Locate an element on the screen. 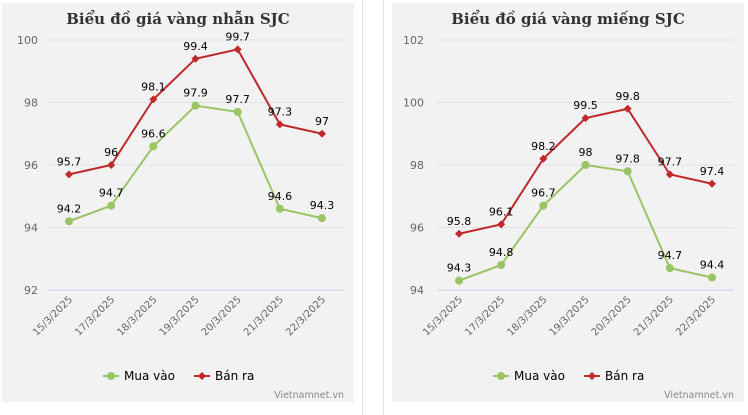 The width and height of the screenshot is (748, 415). data-label: 99.5 is located at coordinates (585, 105).